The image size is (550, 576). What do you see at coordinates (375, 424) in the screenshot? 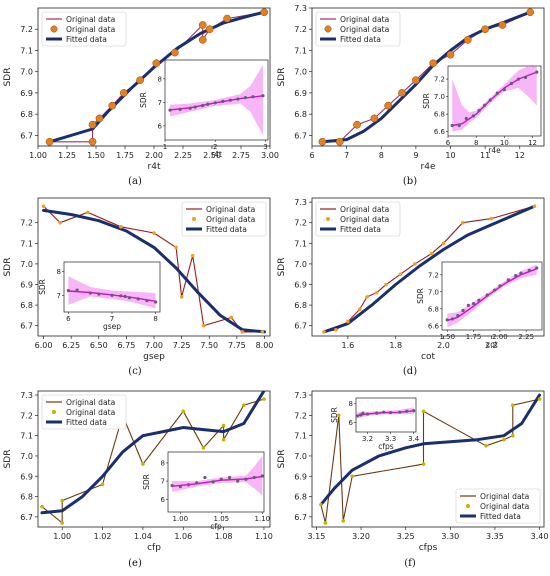
I see `inset-plot: 3.2 3.3 3.4 6 8 cfps SDR` at bounding box center [375, 424].